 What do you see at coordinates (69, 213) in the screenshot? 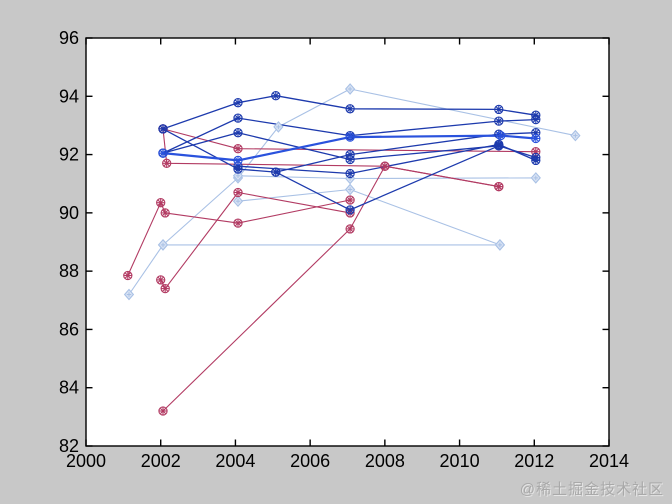
I see `y-tick-label: 90` at bounding box center [69, 213].